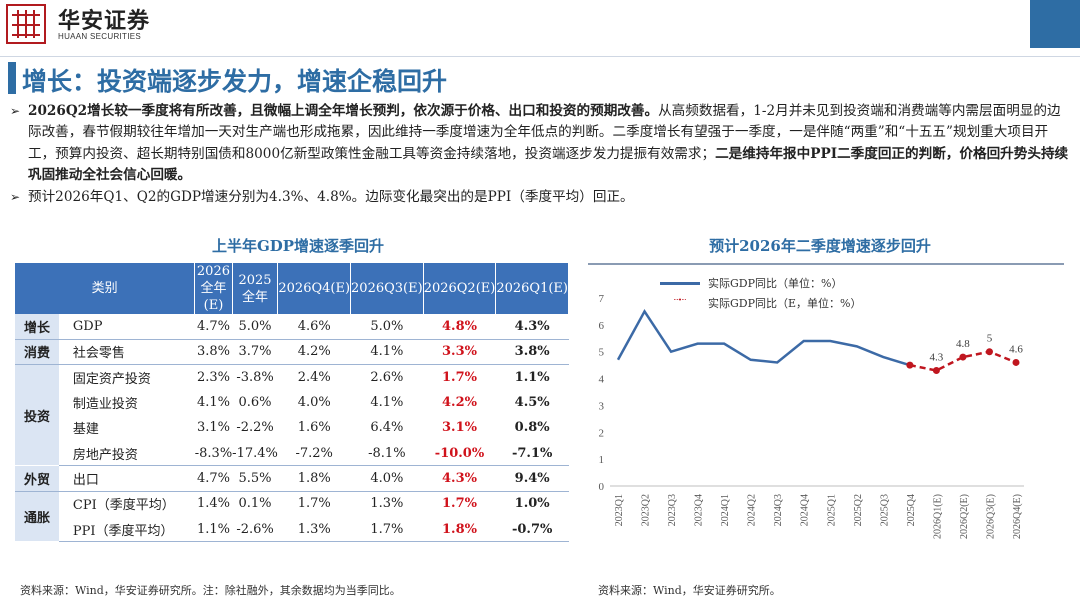  I want to click on y-tick-label: 1, so click(602, 460).